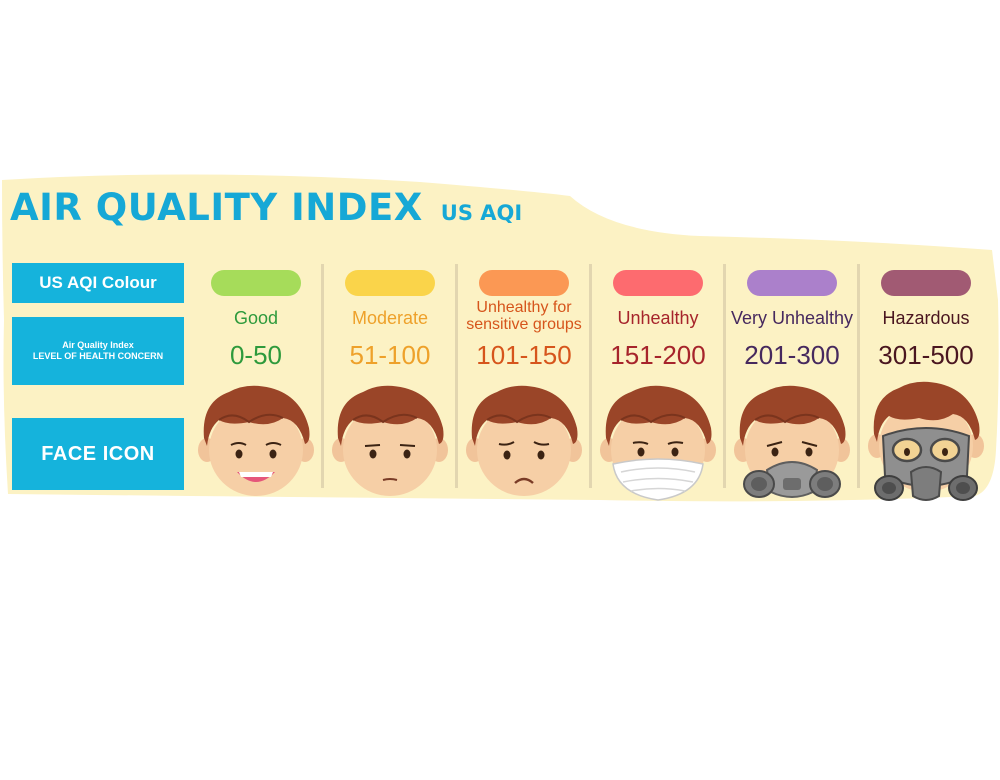 The height and width of the screenshot is (780, 1000). What do you see at coordinates (658, 318) in the screenshot?
I see `health-concern-label: Unhealthy` at bounding box center [658, 318].